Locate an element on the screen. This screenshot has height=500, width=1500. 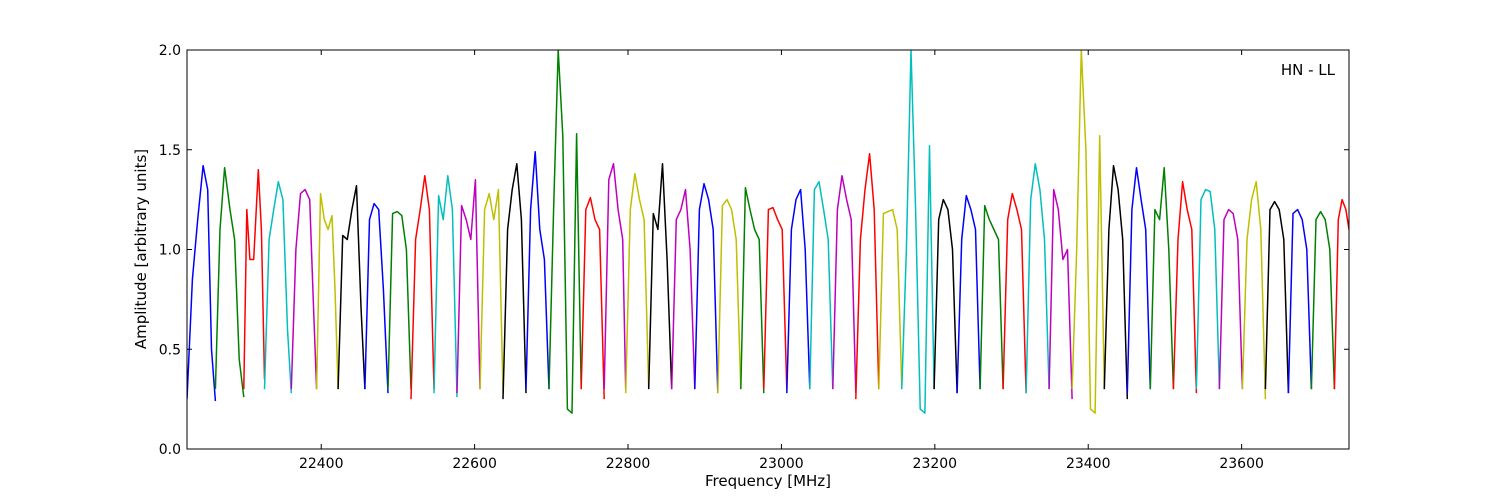
y-tick-label: 0.5 is located at coordinates (170, 350).